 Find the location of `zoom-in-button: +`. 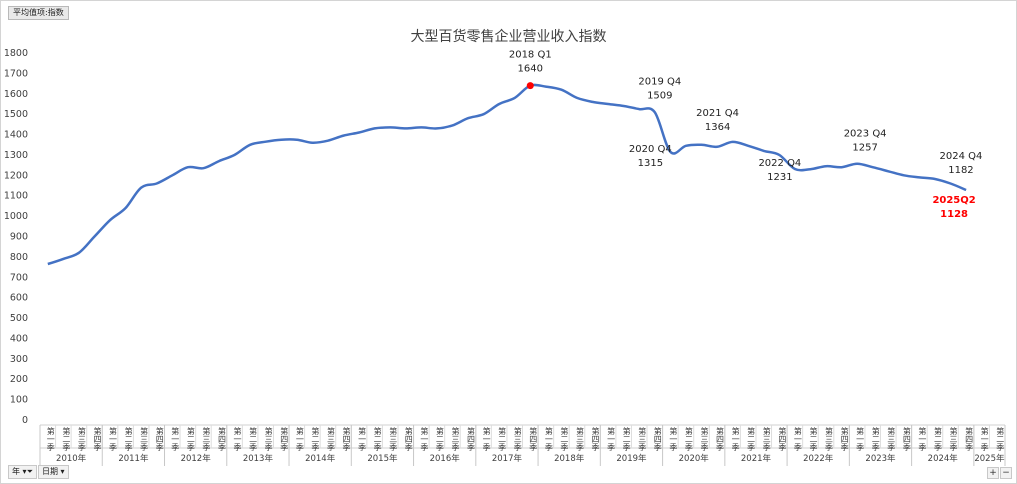

zoom-in-button: + is located at coordinates (993, 473).